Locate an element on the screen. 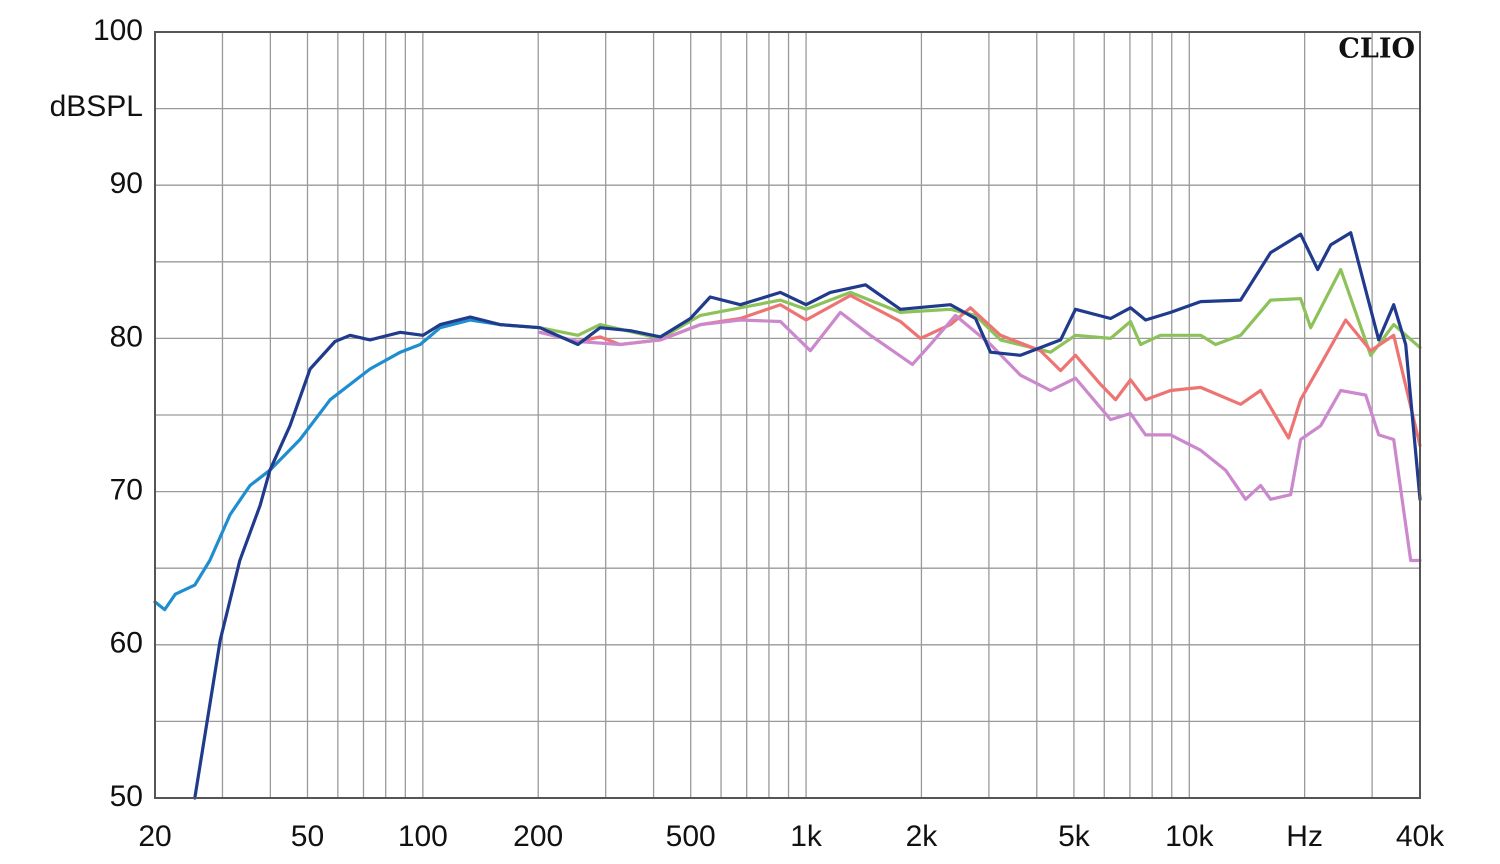  x-tick-label: Hz is located at coordinates (1304, 836).